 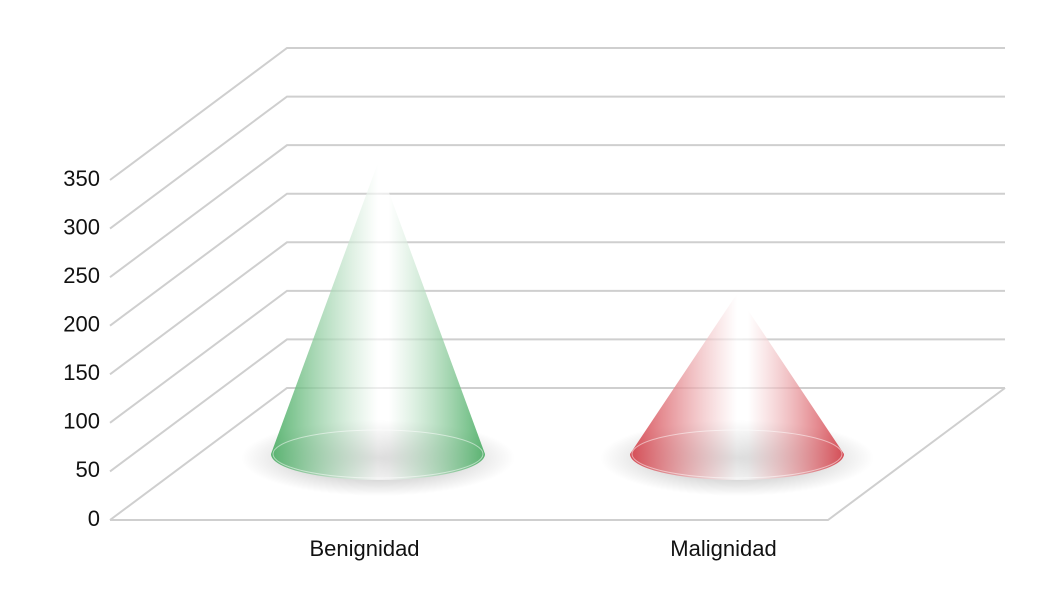 What do you see at coordinates (81, 324) in the screenshot?
I see `y-tick-label: 200` at bounding box center [81, 324].